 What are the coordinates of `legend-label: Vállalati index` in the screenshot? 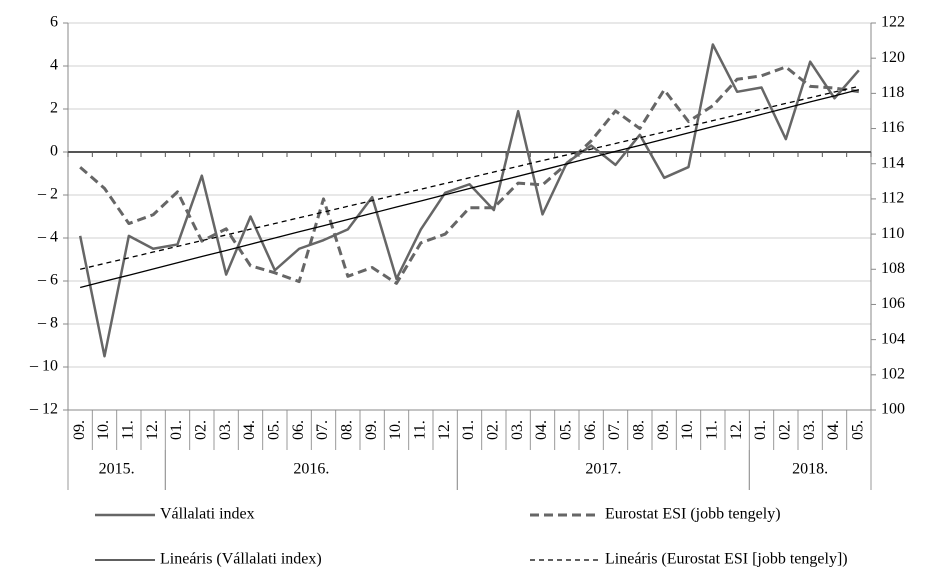 It's located at (207, 514).